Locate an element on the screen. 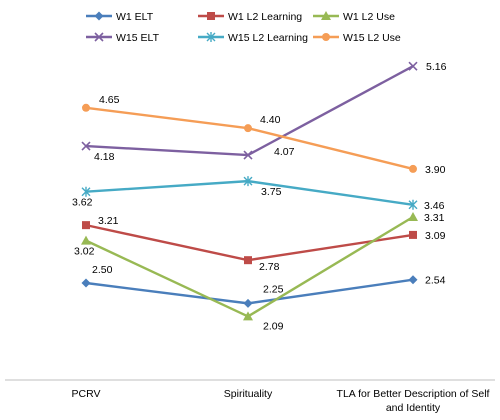  legend-label: W1 L2 Use is located at coordinates (369, 17).